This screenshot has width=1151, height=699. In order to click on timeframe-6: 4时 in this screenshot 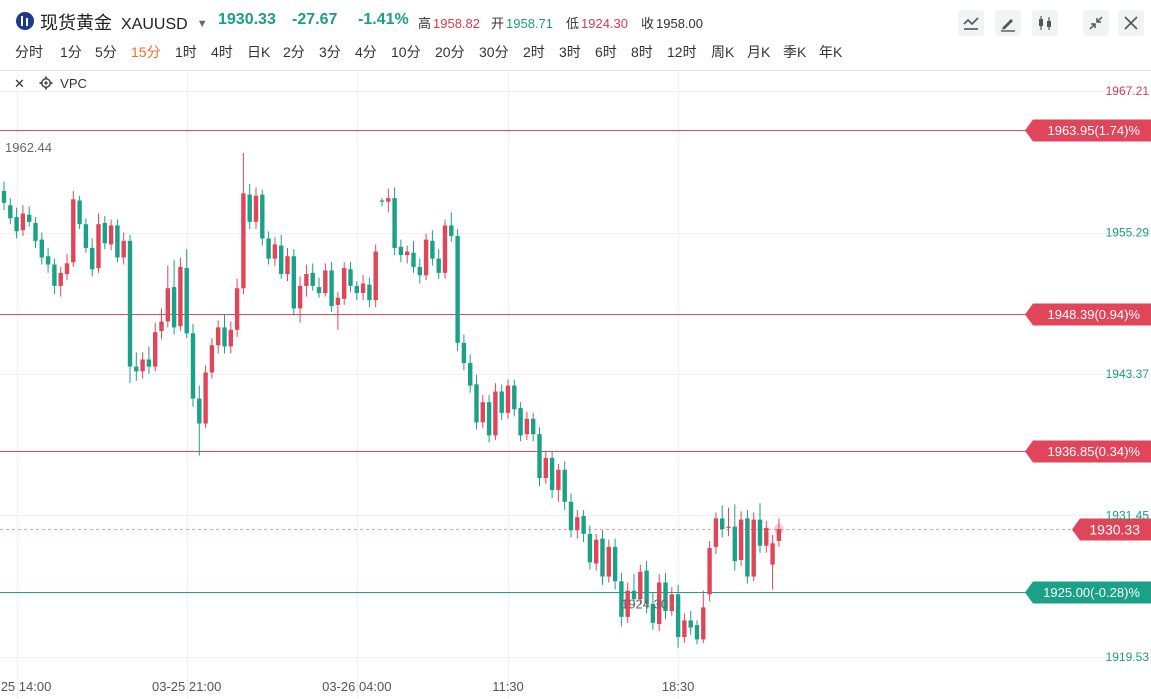, I will do `click(222, 52)`.